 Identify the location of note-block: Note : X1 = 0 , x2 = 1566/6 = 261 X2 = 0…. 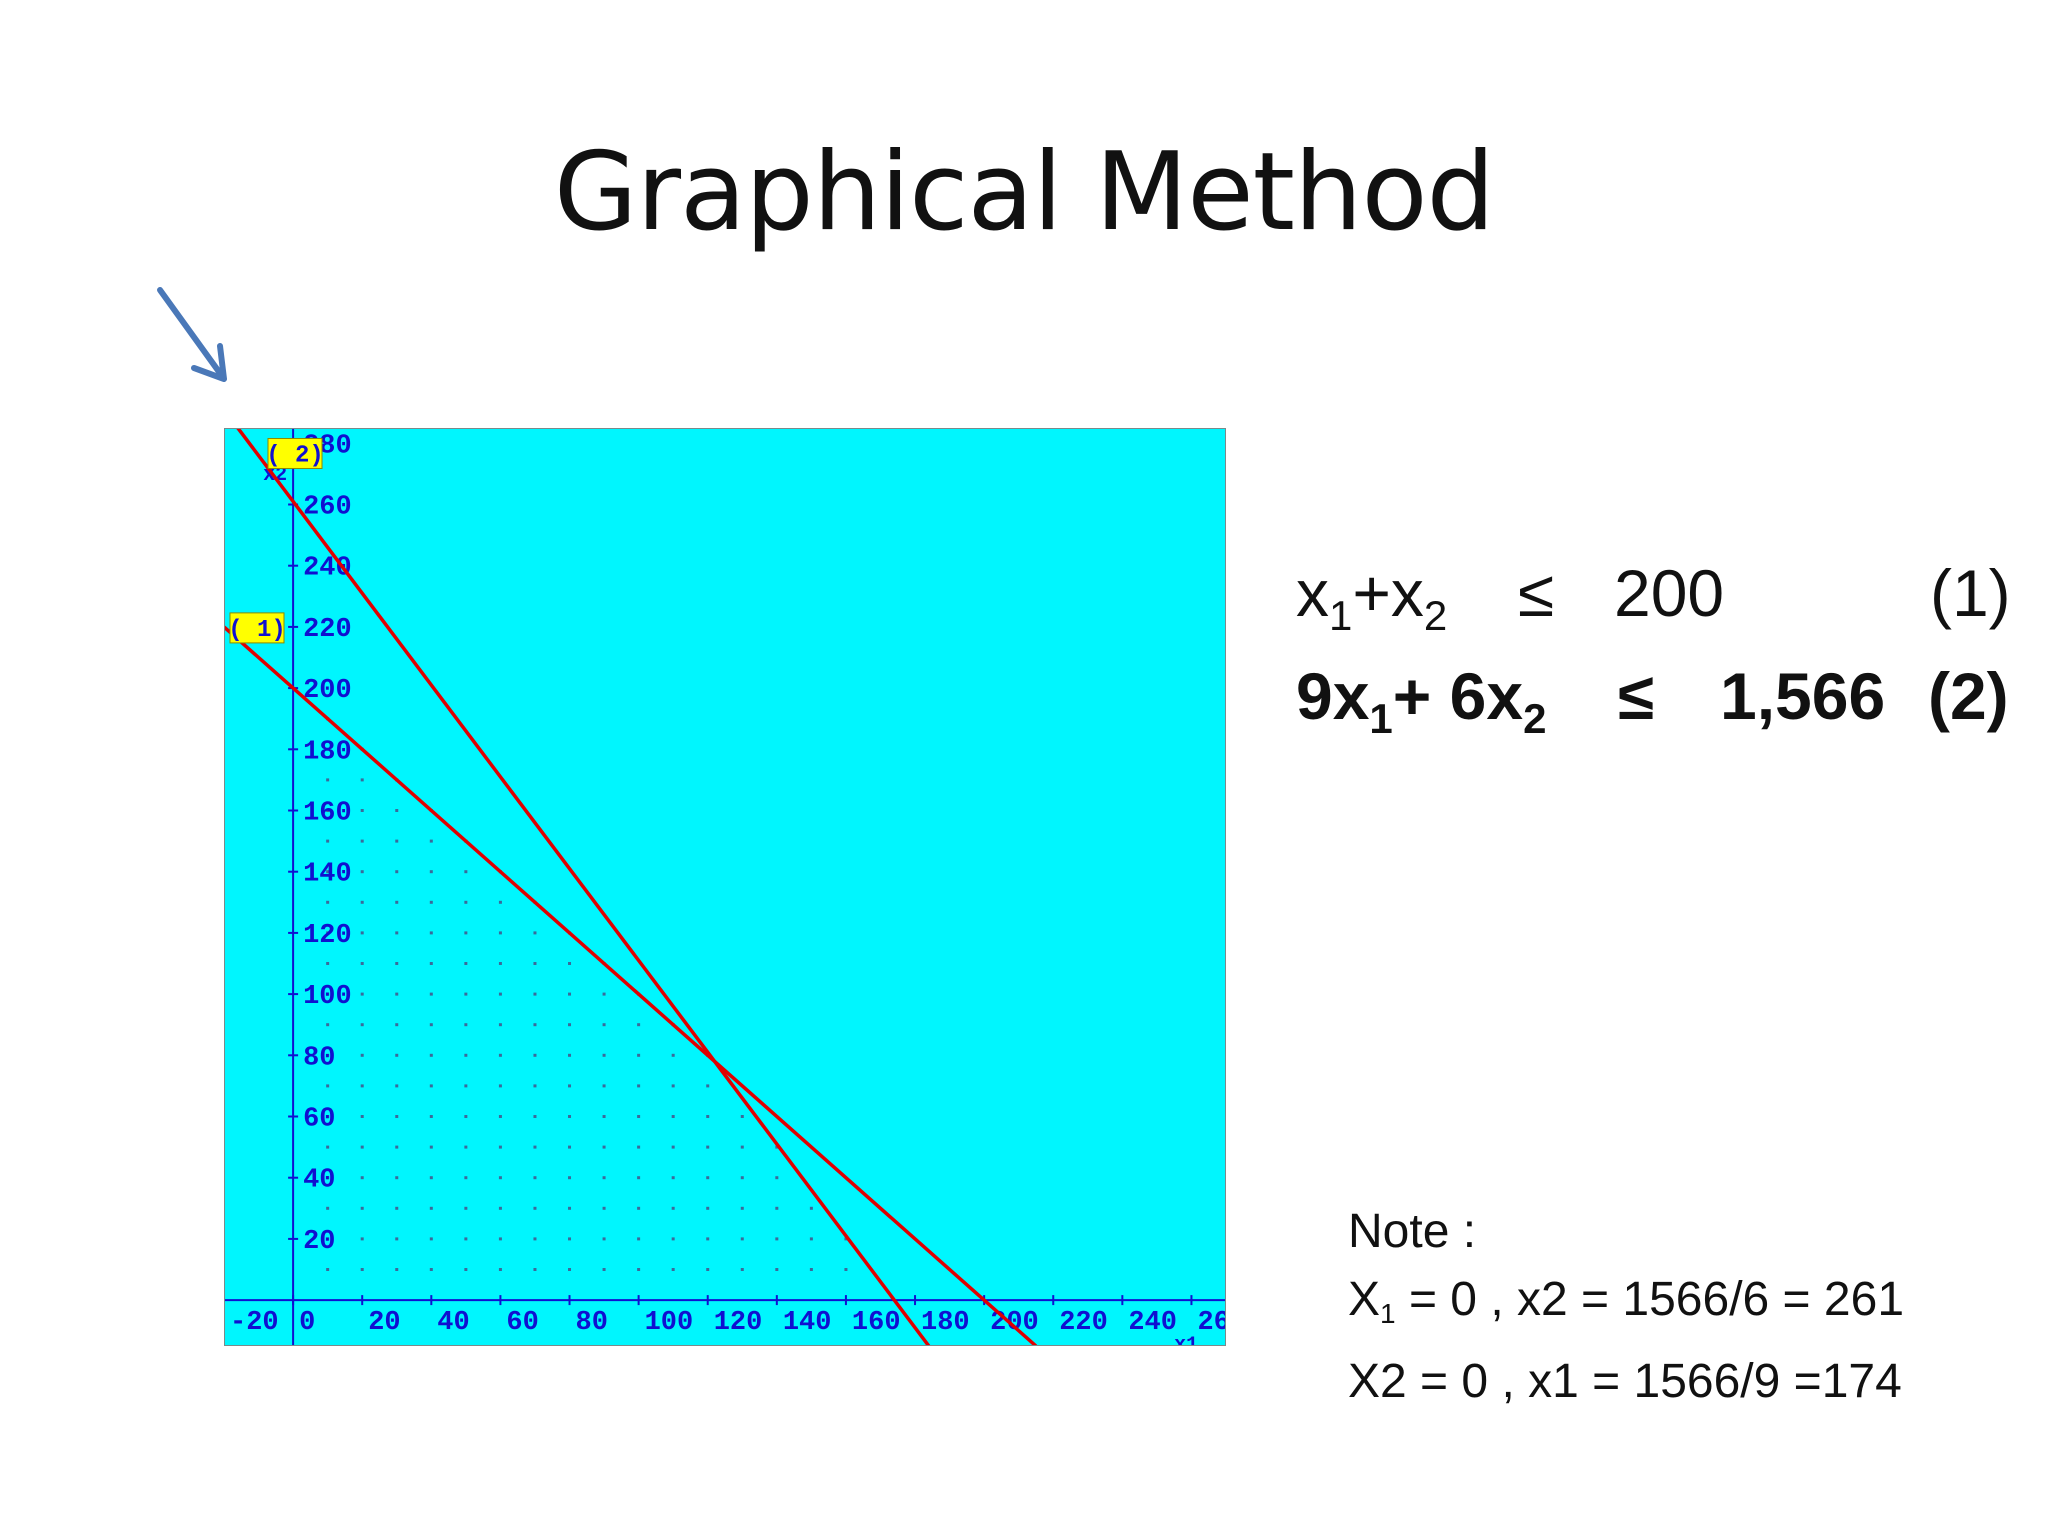
(1626, 1307).